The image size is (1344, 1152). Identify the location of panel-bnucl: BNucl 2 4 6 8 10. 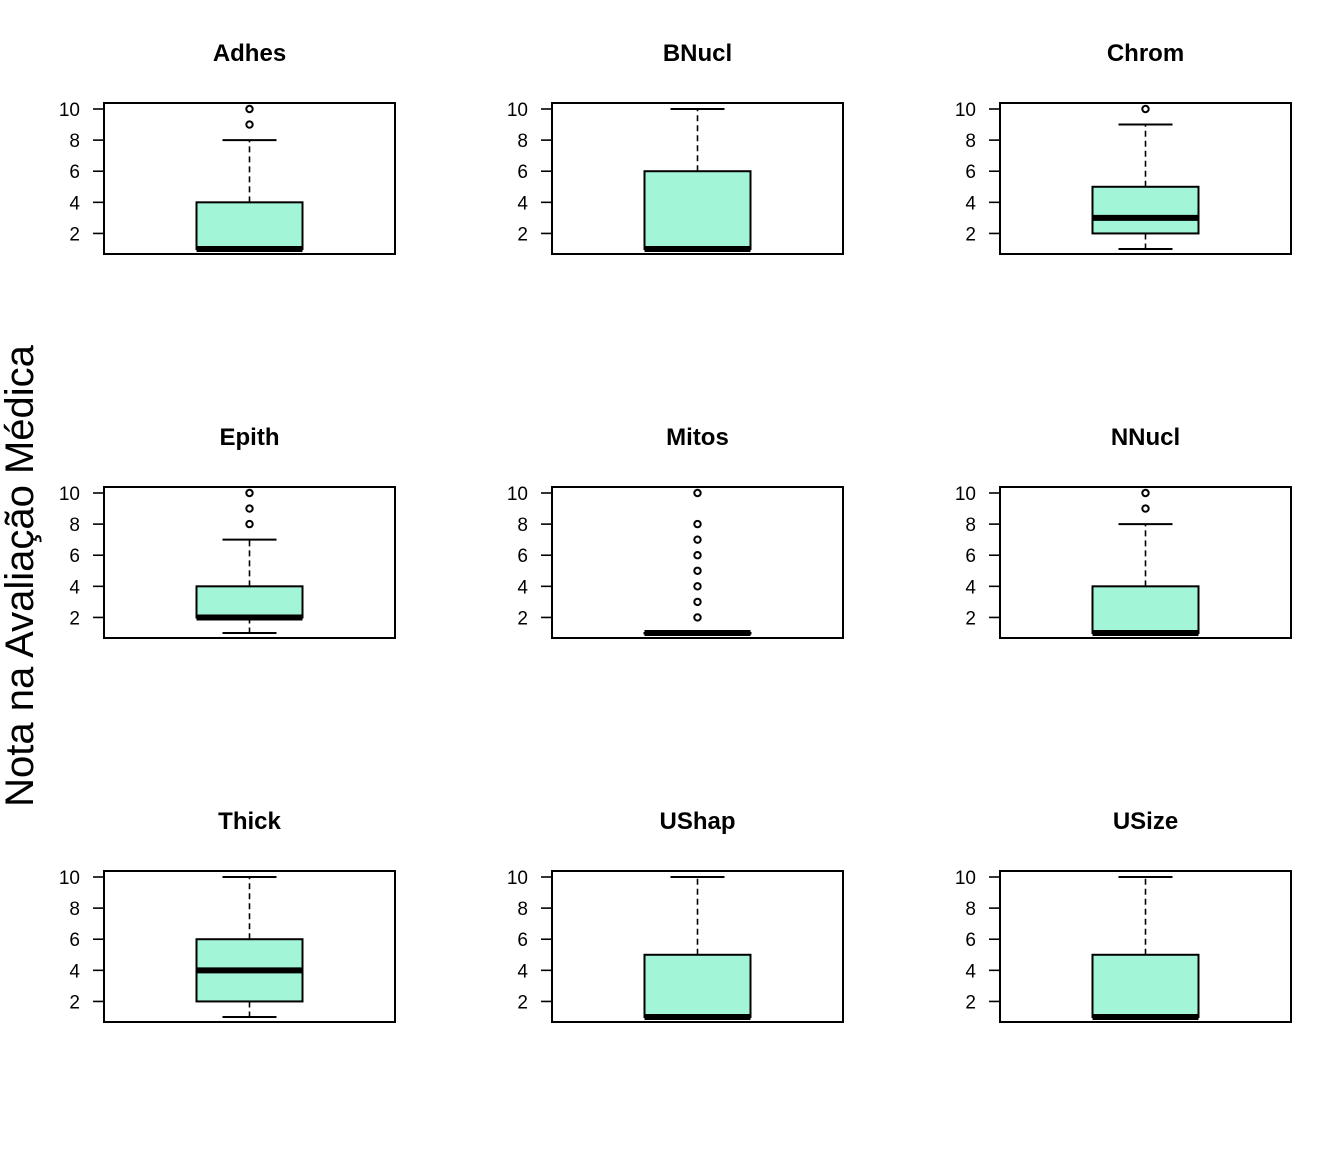
(675, 147).